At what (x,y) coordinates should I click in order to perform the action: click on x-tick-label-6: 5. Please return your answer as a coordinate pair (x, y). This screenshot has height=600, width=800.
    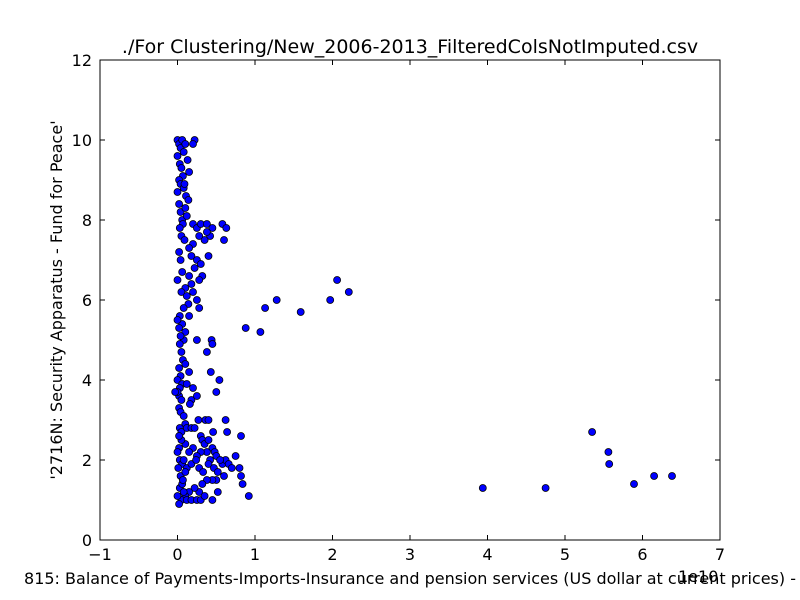
    Looking at the image, I should click on (565, 554).